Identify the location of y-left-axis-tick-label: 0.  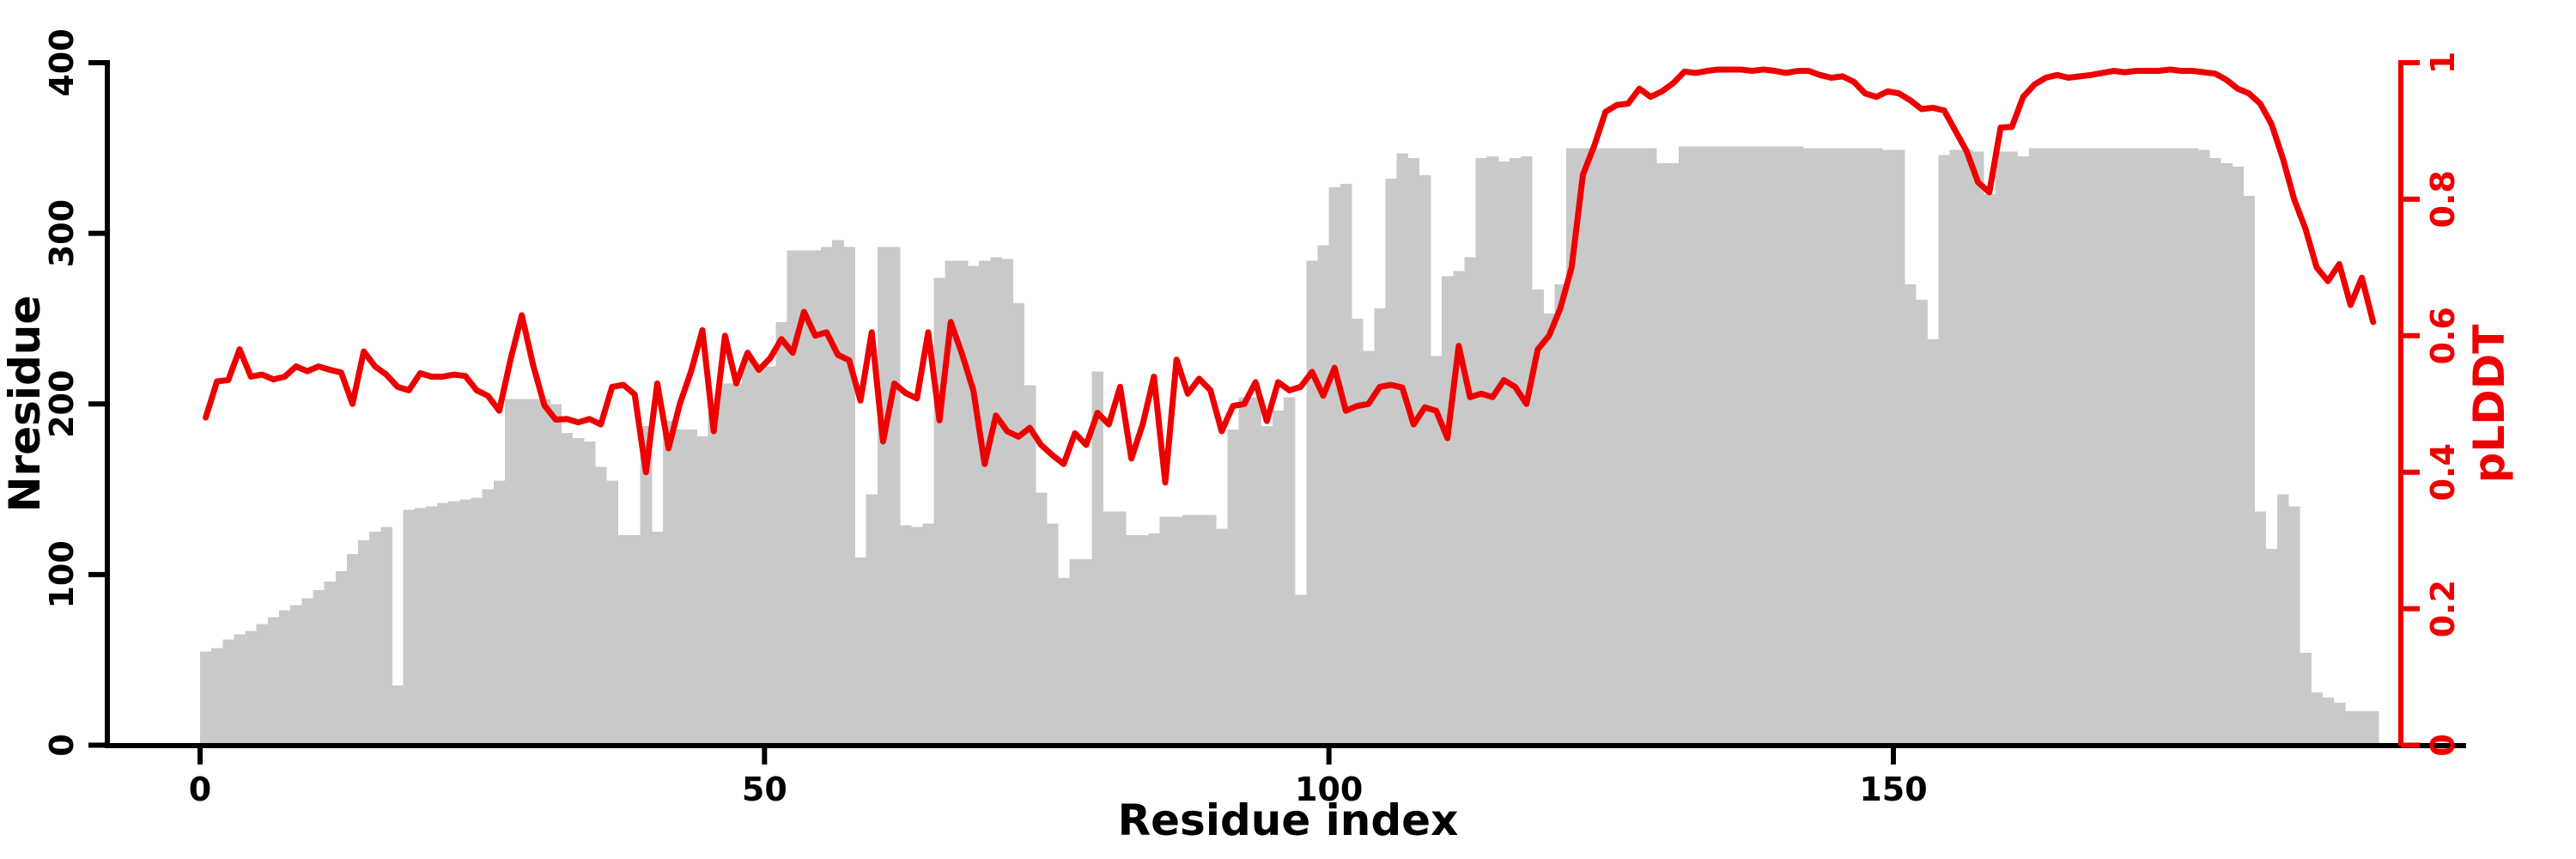
(62, 745).